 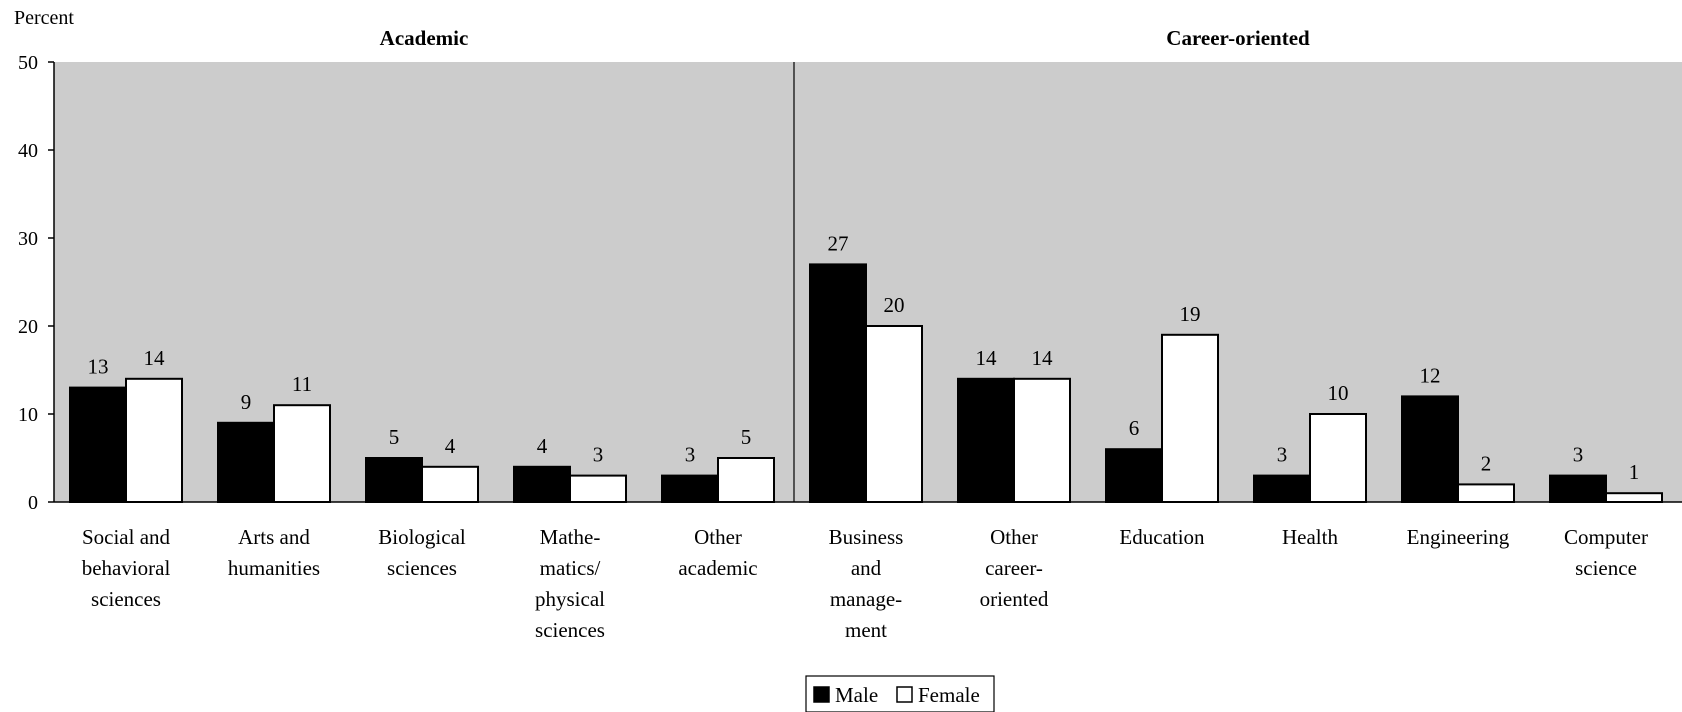 I want to click on data-label: 19, so click(x=1190, y=314).